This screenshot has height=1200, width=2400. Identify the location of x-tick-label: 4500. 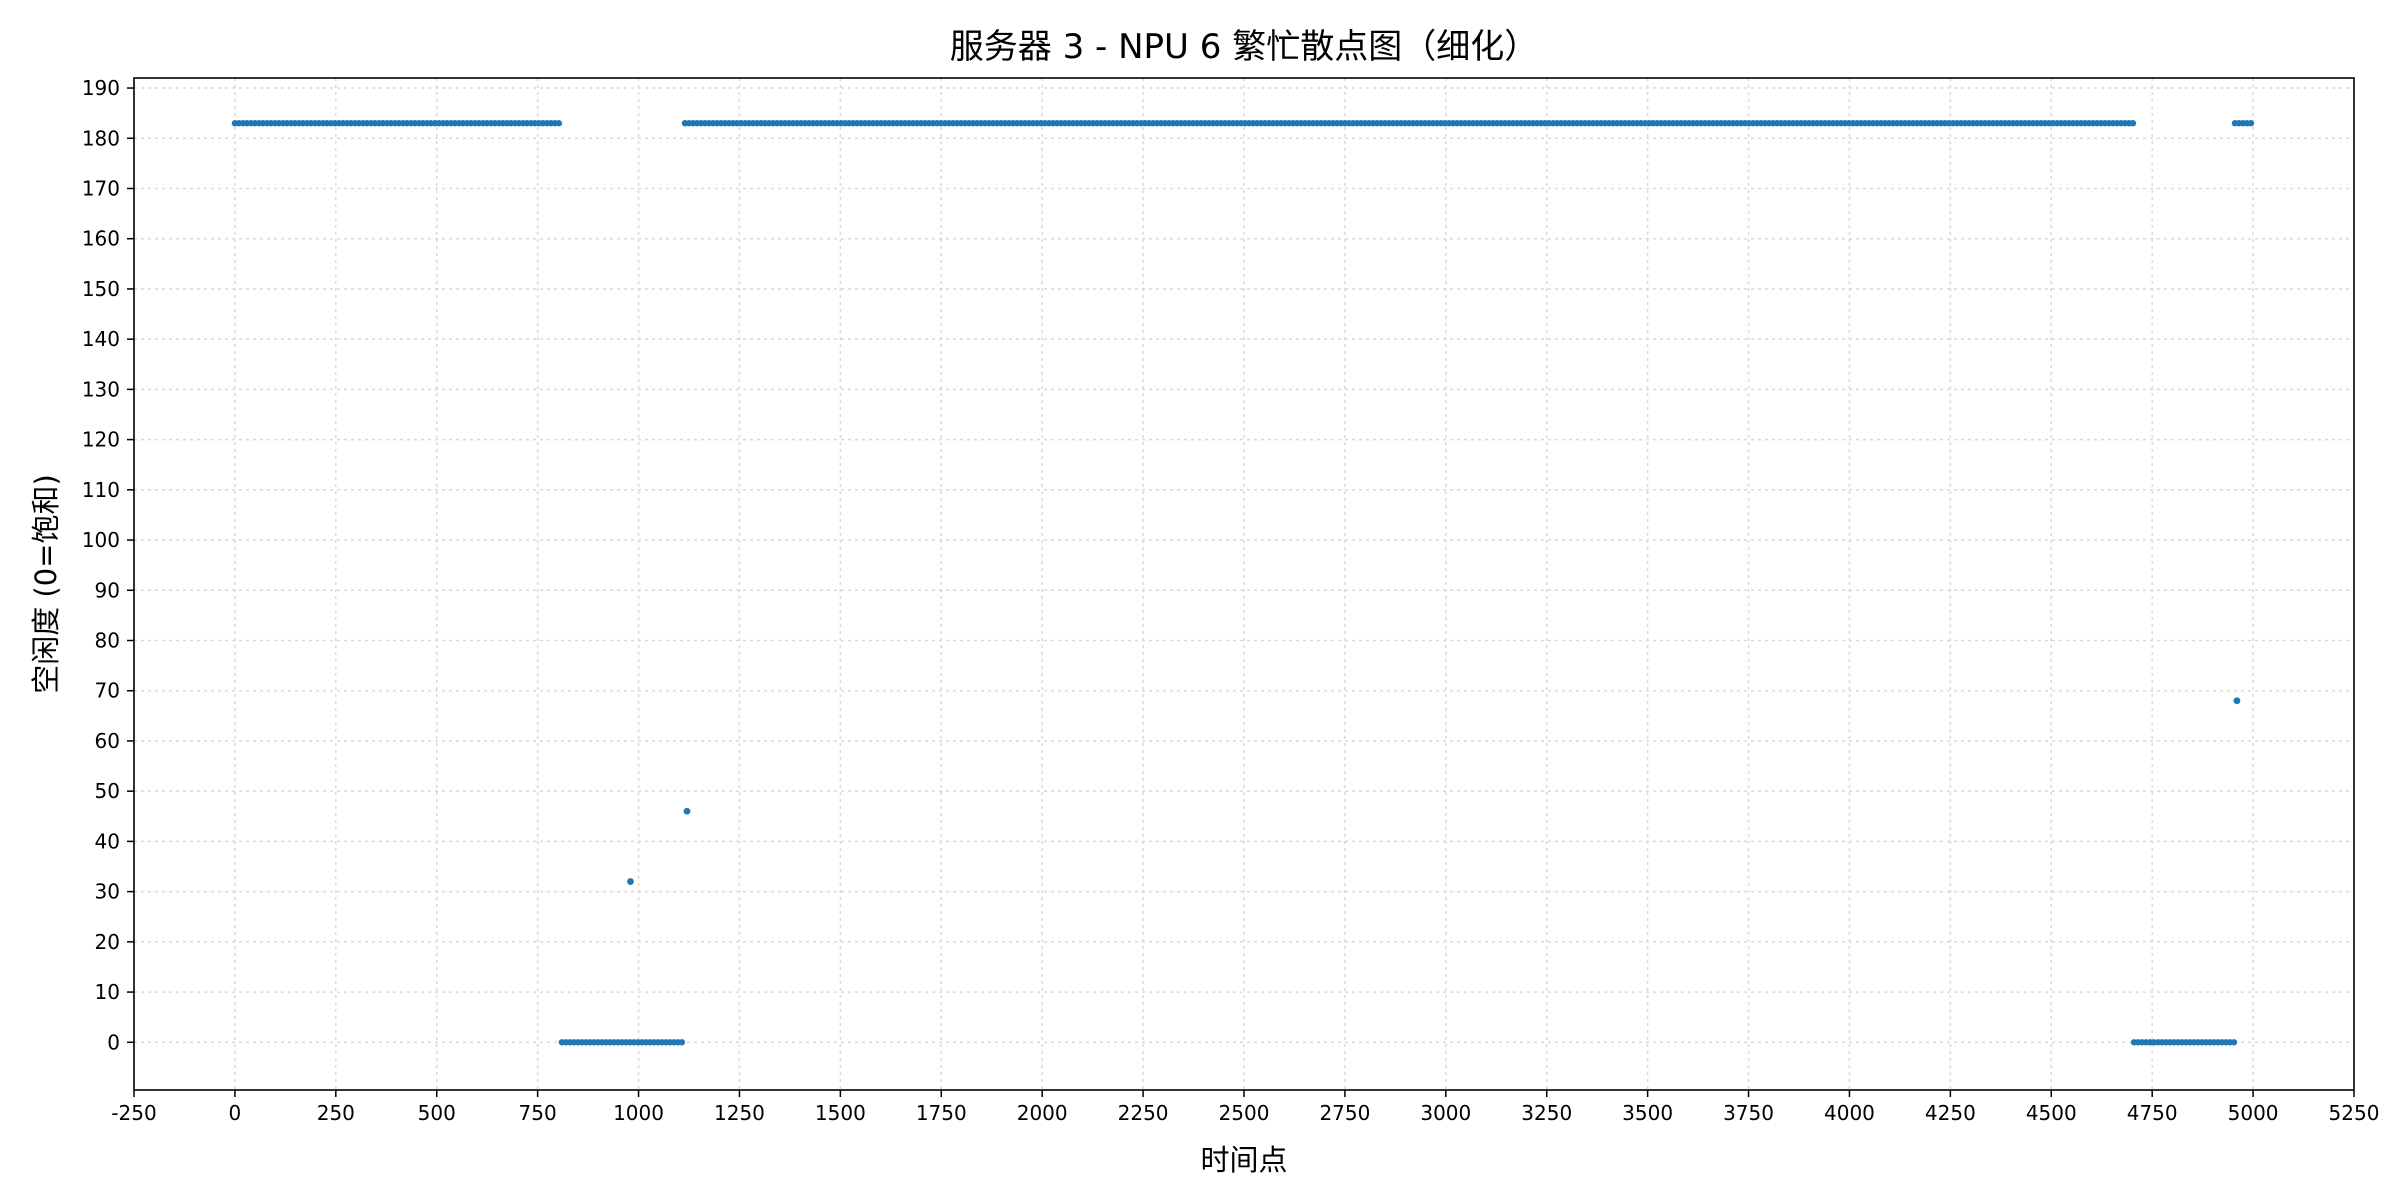
(2051, 1113).